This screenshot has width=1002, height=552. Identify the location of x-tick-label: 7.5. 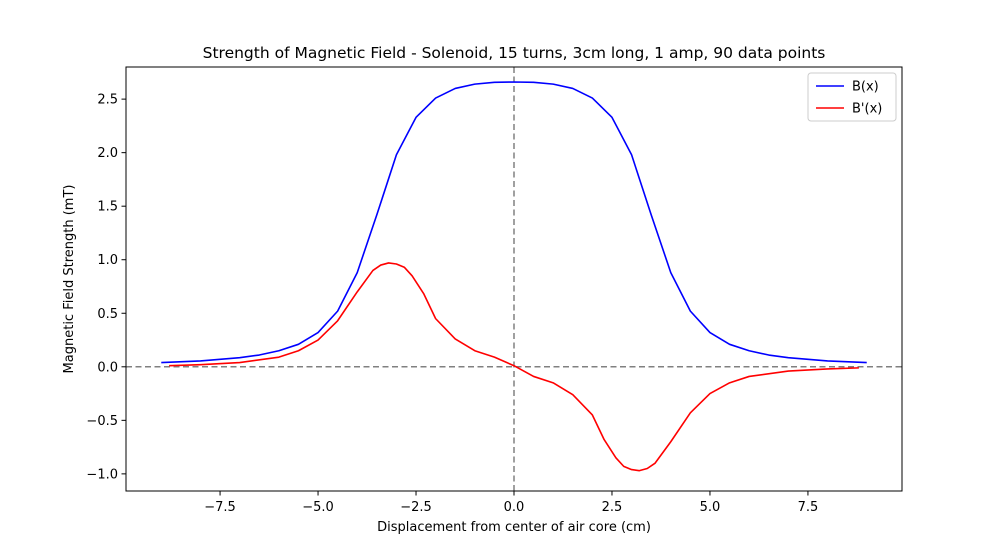
(808, 507).